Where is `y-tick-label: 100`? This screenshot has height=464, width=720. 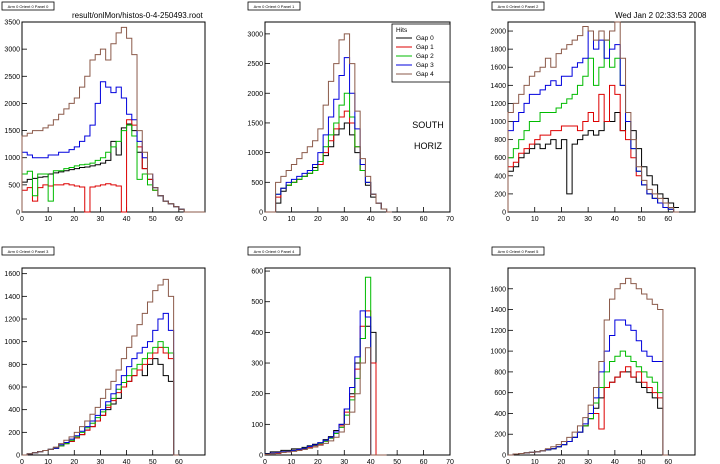 y-tick-label: 100 is located at coordinates (257, 425).